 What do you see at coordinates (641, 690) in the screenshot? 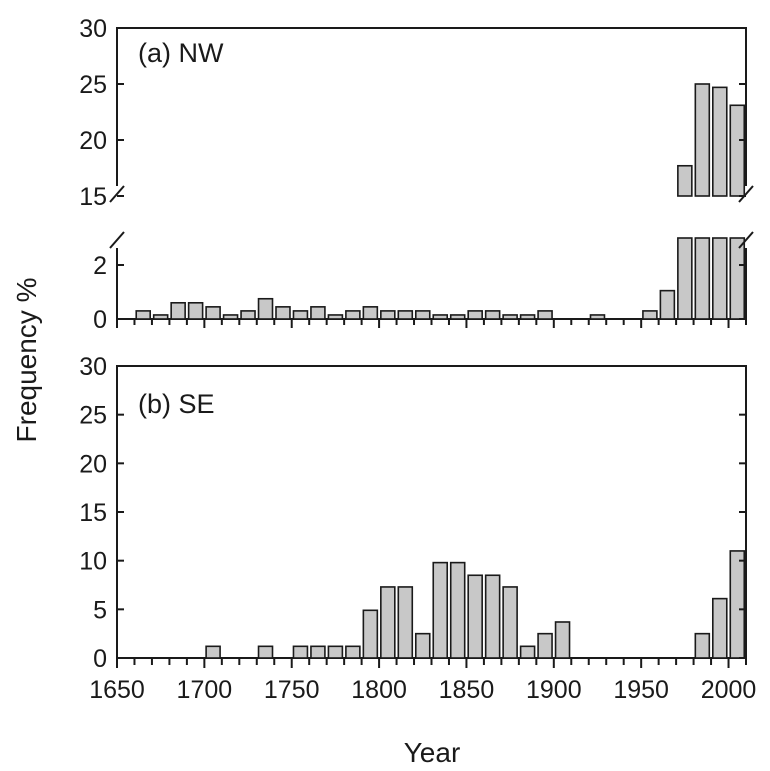
I see `x-tick-label-1950: 1950` at bounding box center [641, 690].